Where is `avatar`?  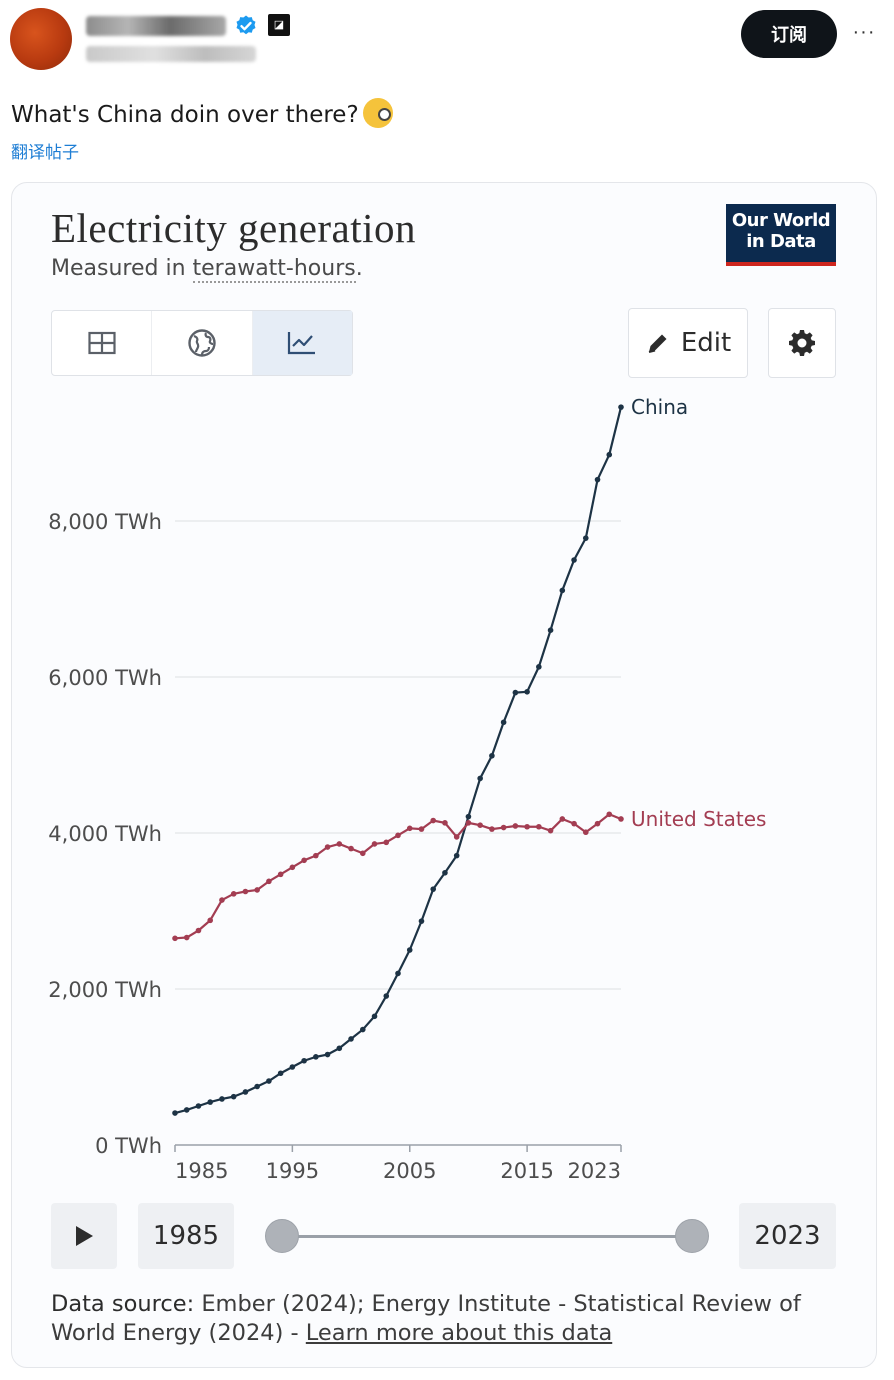
avatar is located at coordinates (41, 39).